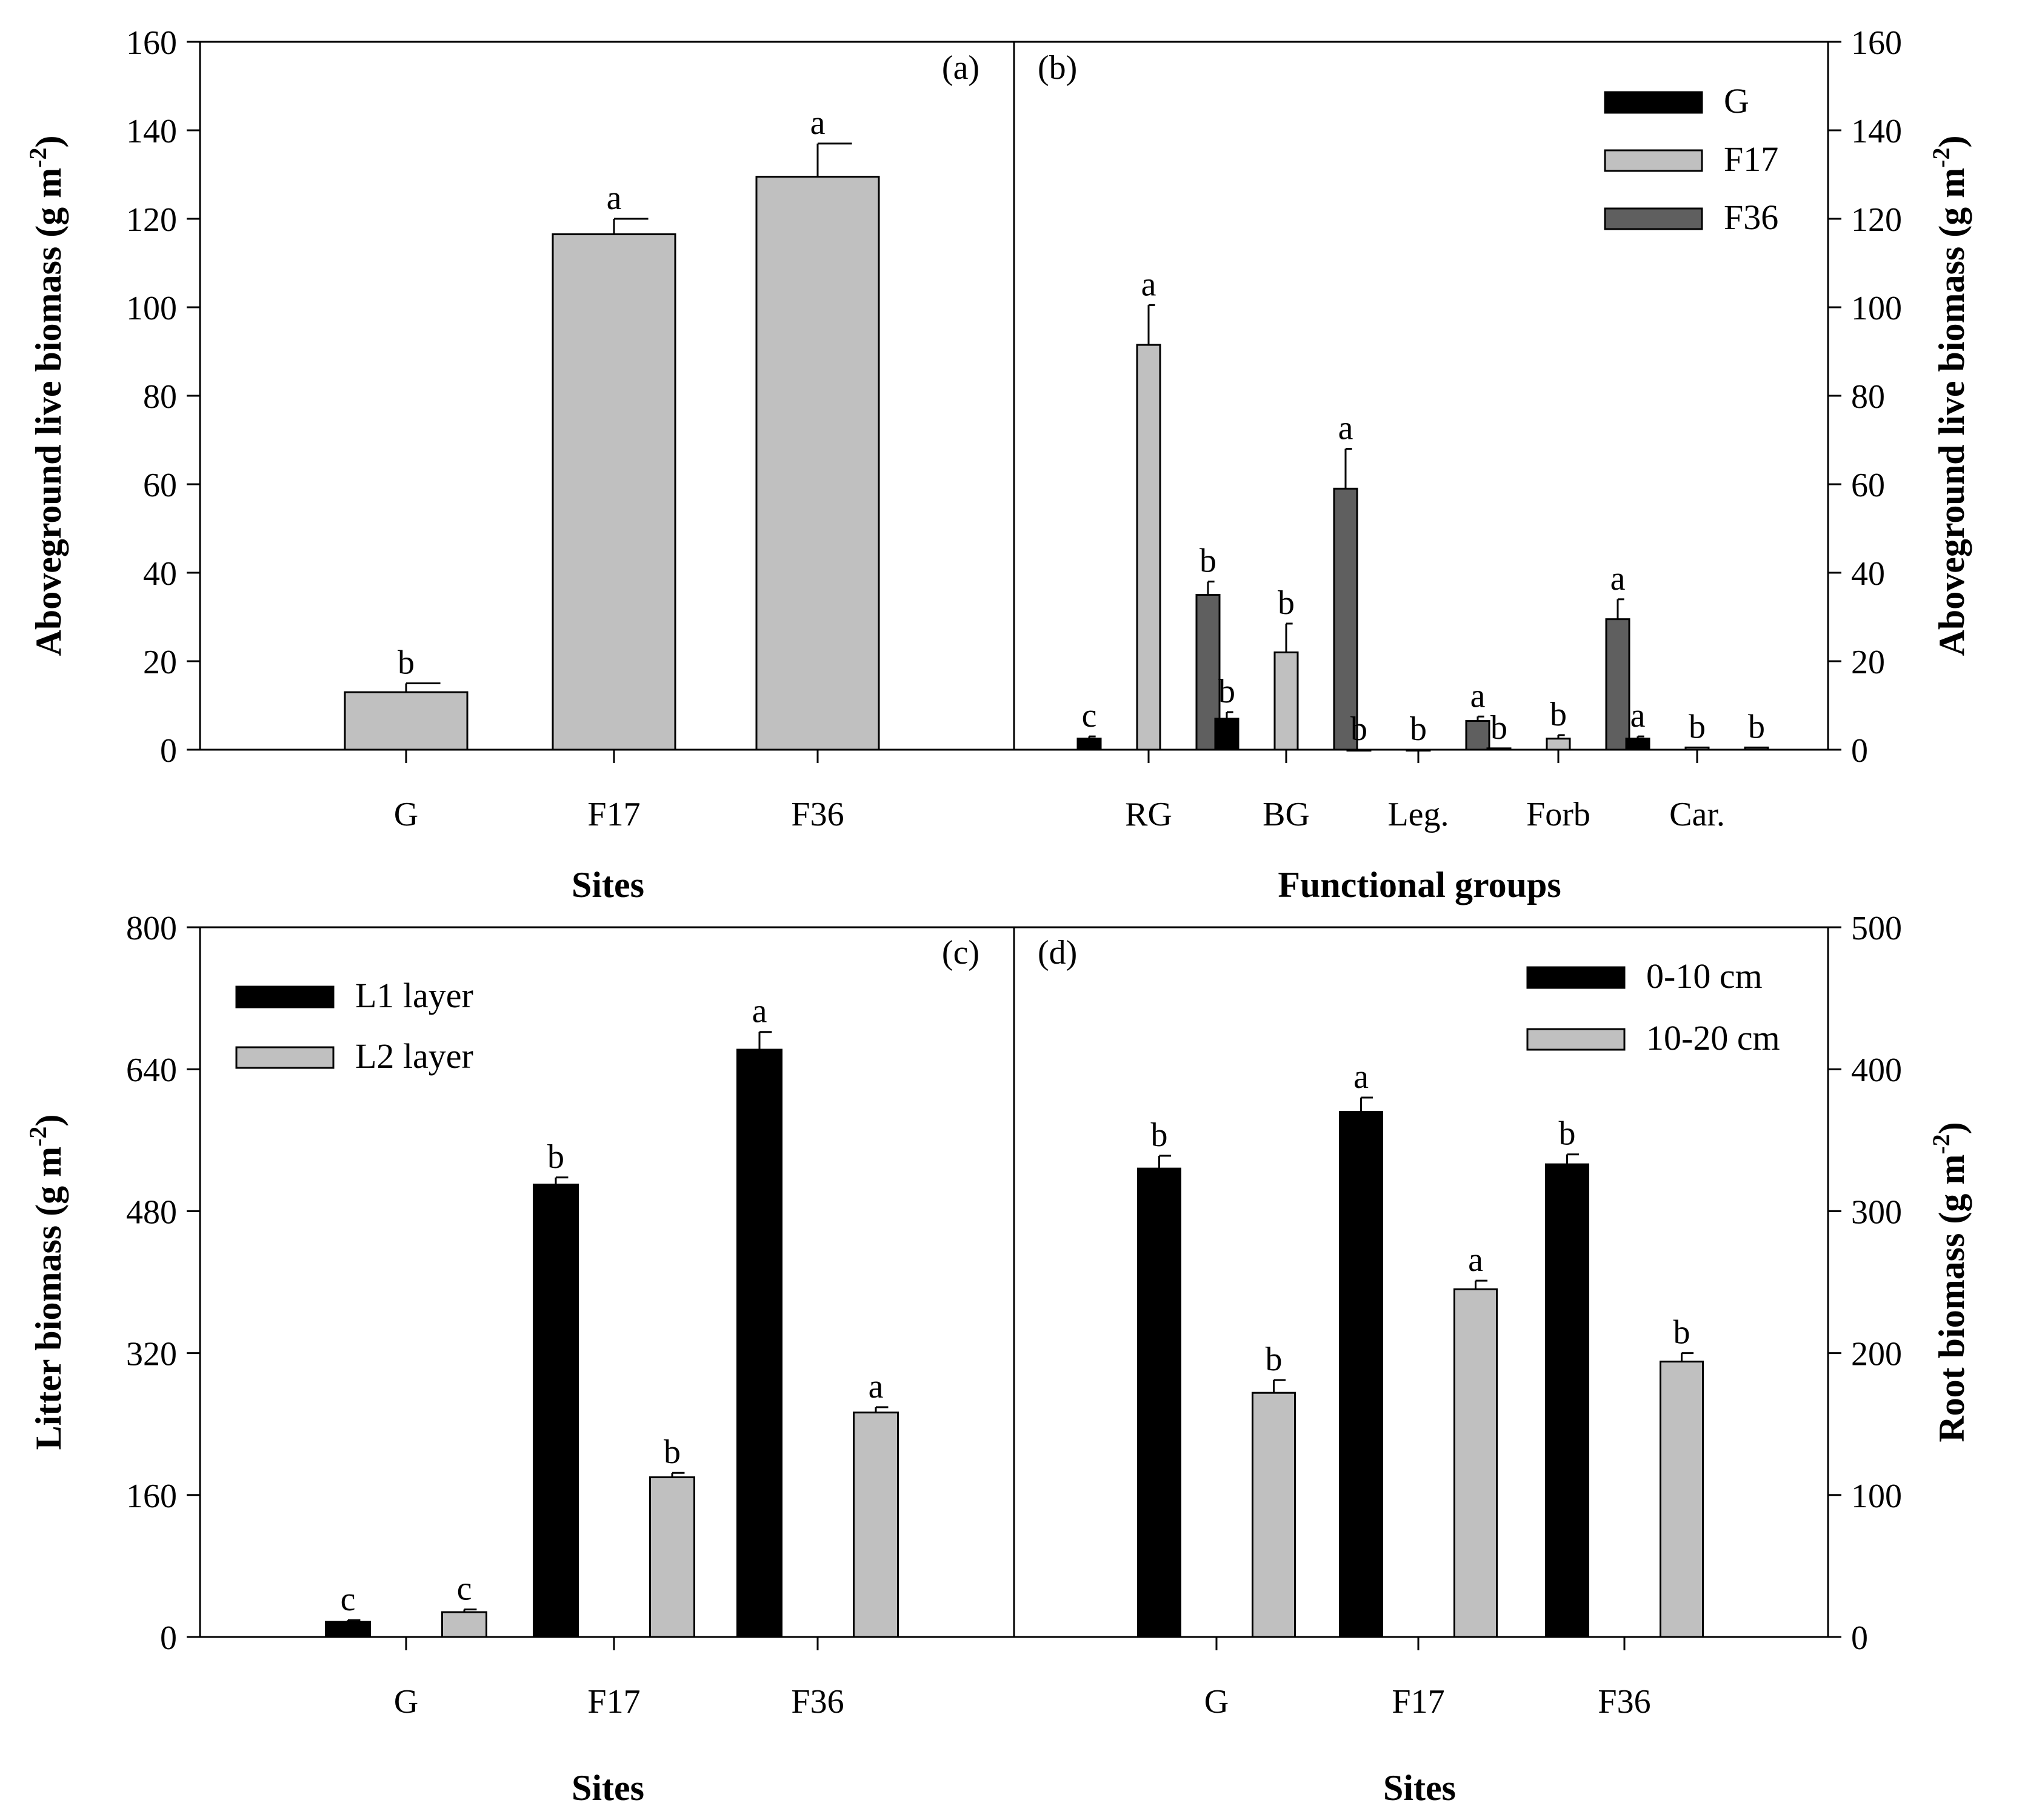 This screenshot has height=1820, width=2022. Describe the element at coordinates (151, 1070) in the screenshot. I see `y-tick-label: 640` at that location.